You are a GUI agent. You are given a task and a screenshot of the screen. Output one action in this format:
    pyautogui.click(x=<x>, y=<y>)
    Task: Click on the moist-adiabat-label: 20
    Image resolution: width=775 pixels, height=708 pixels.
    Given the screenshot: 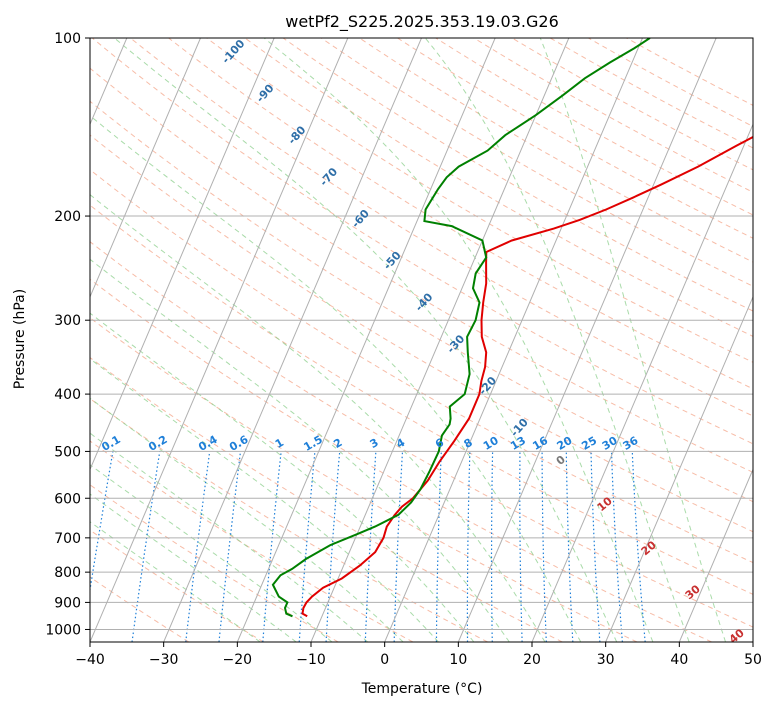 What is the action you would take?
    pyautogui.click(x=649, y=548)
    